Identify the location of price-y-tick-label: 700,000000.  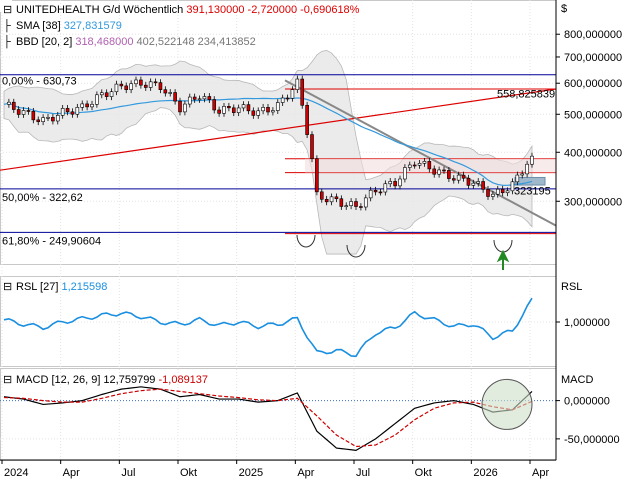
(593, 58).